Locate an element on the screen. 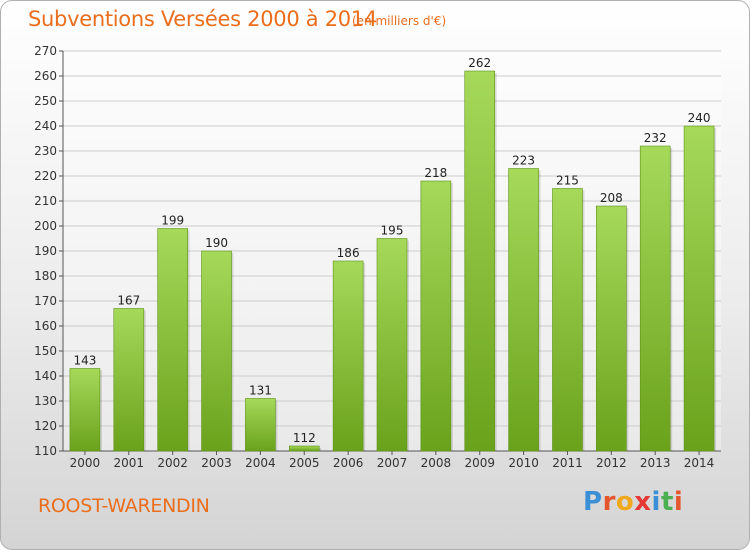  bar-value-label: 186 is located at coordinates (348, 253).